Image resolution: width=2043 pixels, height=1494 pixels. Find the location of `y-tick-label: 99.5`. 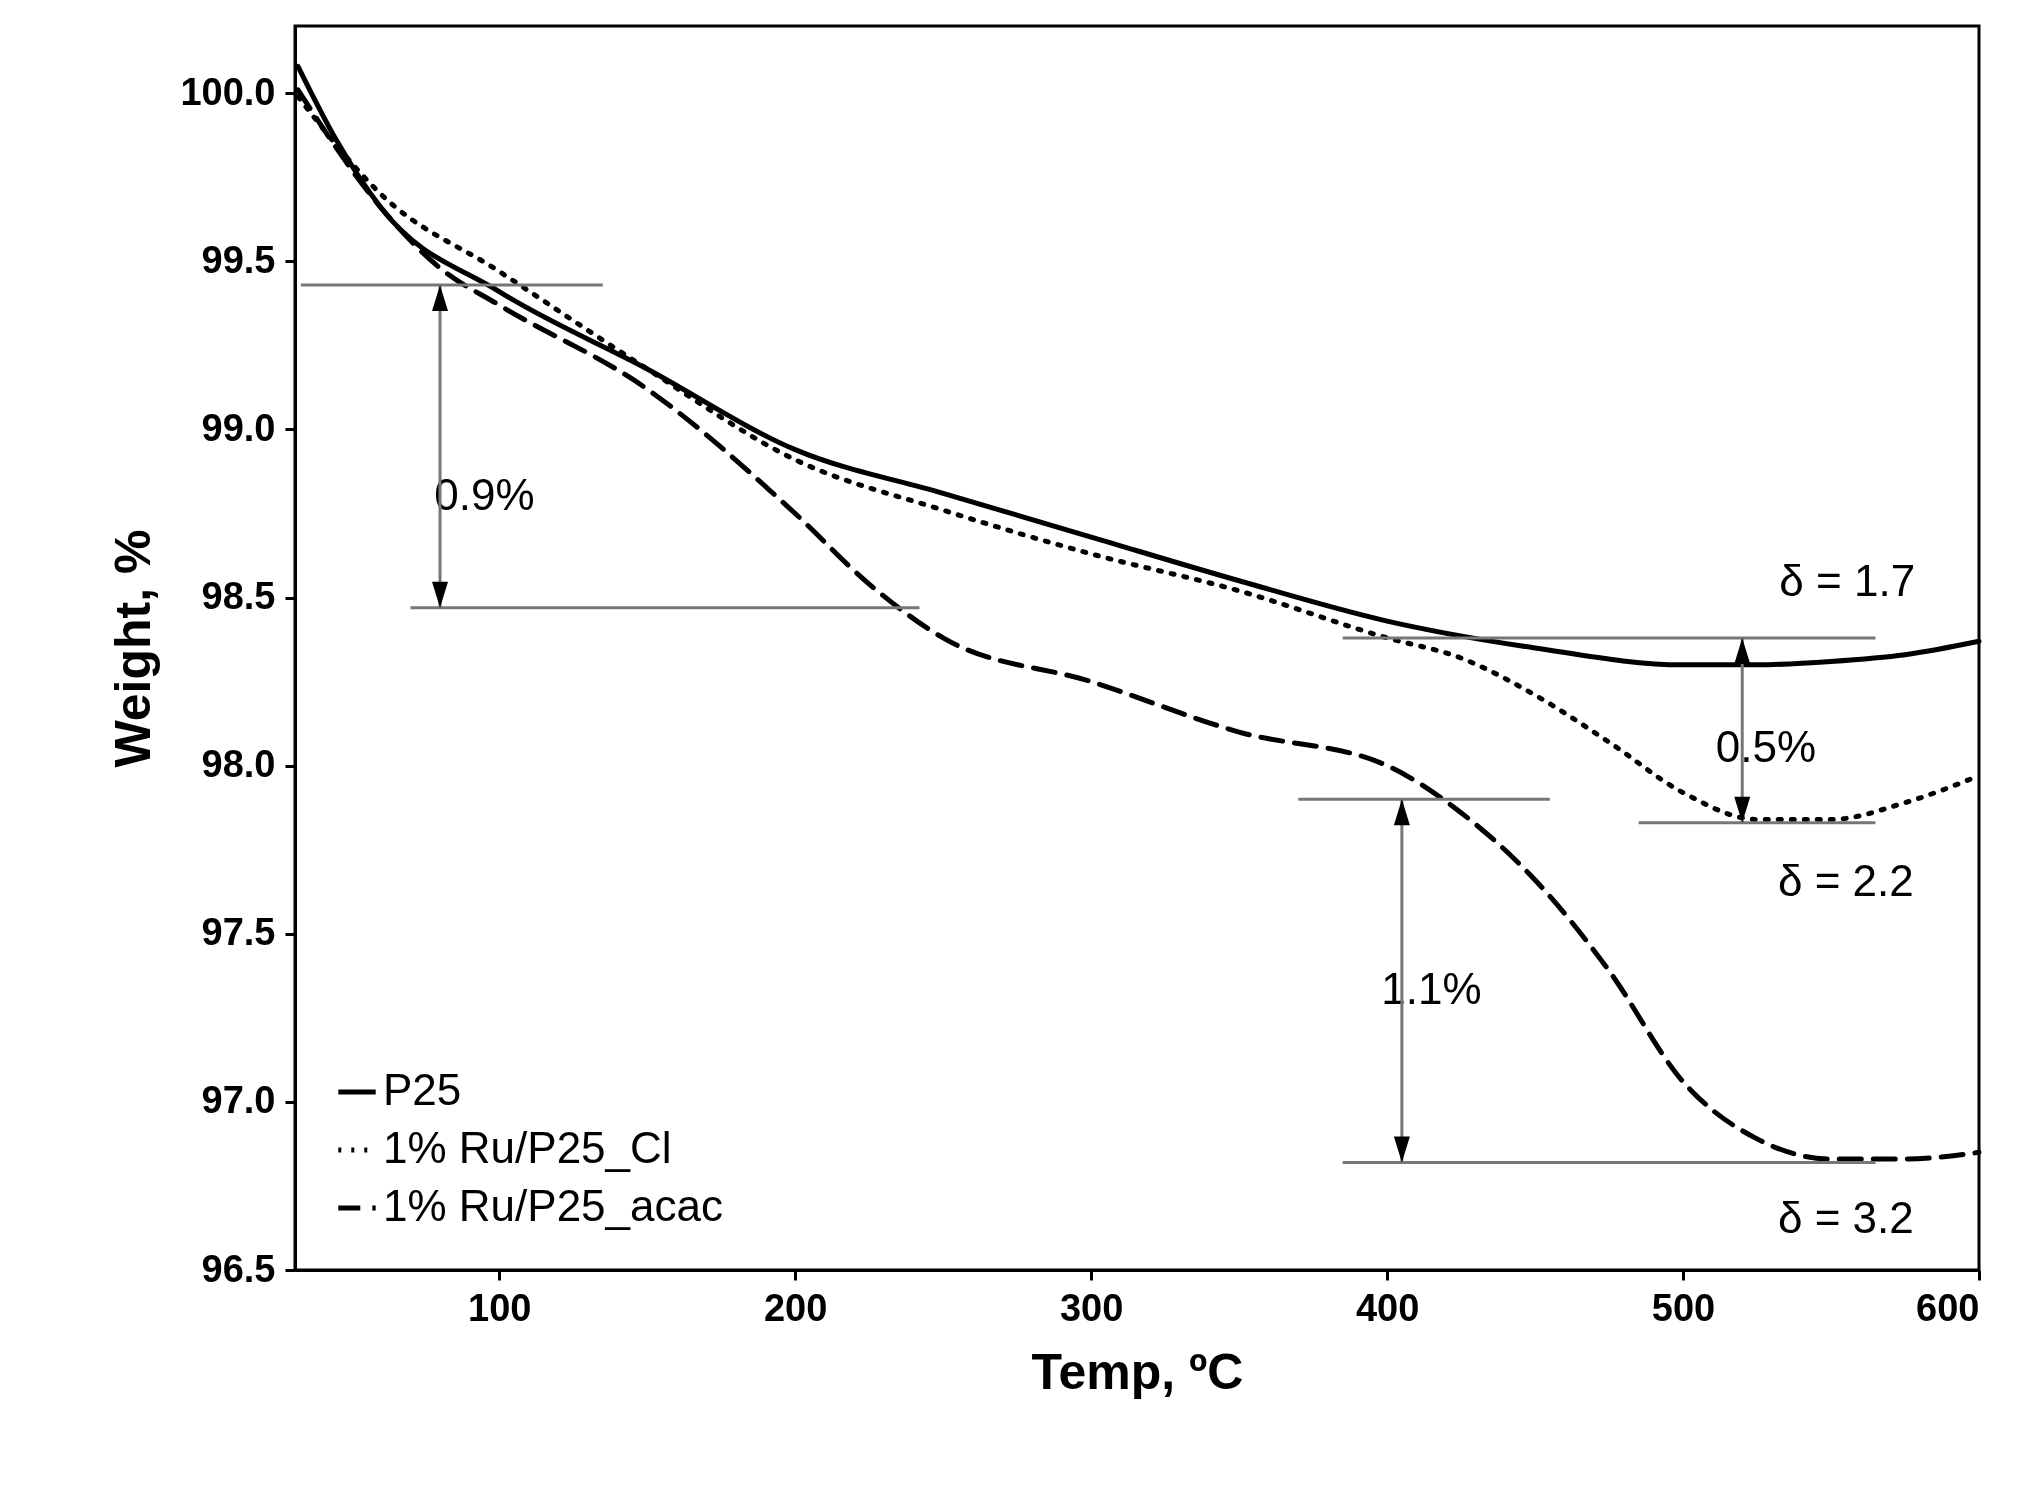

y-tick-label: 99.5 is located at coordinates (238, 259).